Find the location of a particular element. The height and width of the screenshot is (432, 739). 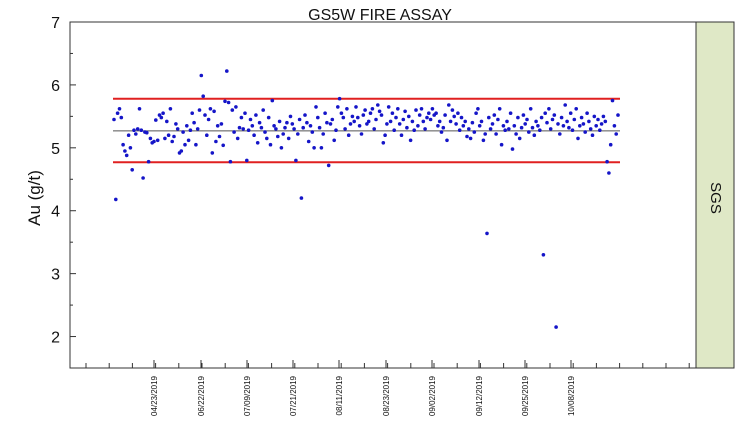

side-panel is located at coordinates (715, 195).